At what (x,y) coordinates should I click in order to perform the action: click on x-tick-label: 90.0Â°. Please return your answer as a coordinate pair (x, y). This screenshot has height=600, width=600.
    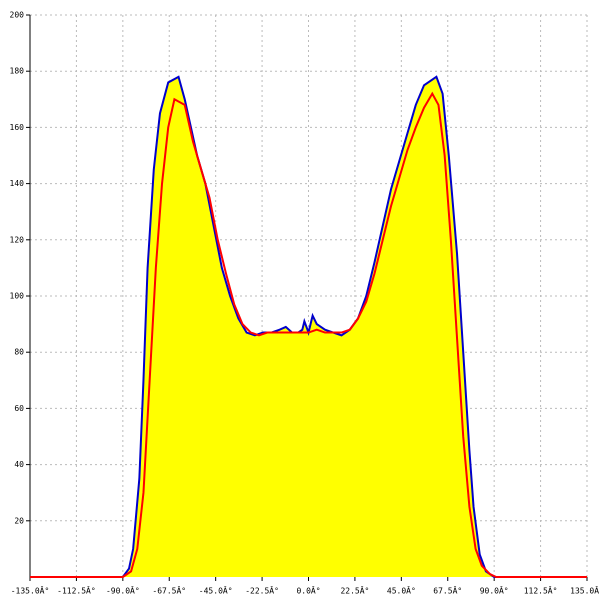
    Looking at the image, I should click on (494, 590).